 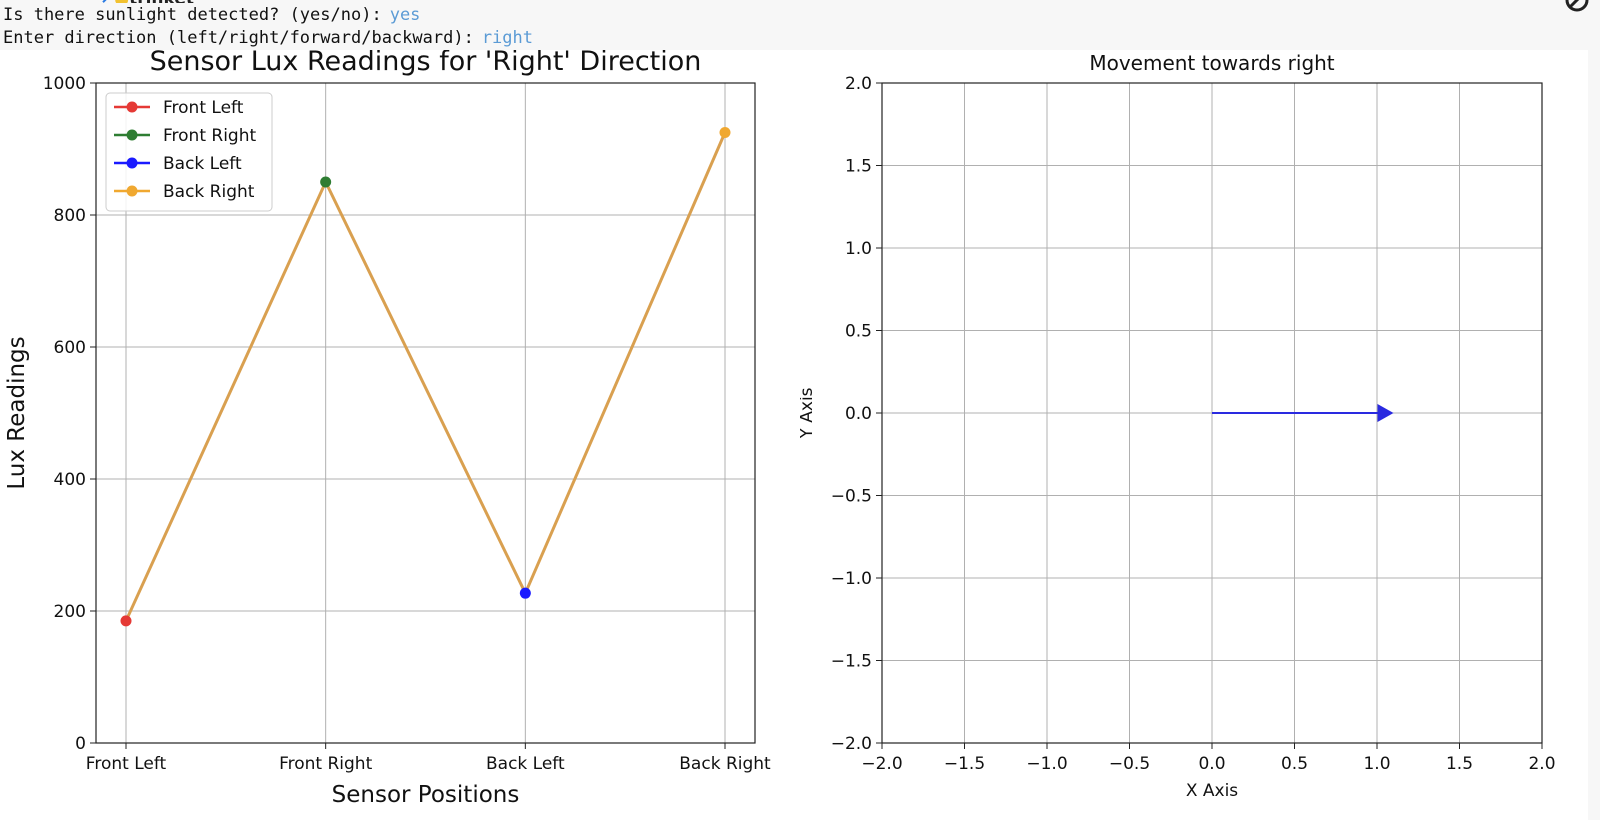 I want to click on data-point-front-right, so click(x=326, y=182).